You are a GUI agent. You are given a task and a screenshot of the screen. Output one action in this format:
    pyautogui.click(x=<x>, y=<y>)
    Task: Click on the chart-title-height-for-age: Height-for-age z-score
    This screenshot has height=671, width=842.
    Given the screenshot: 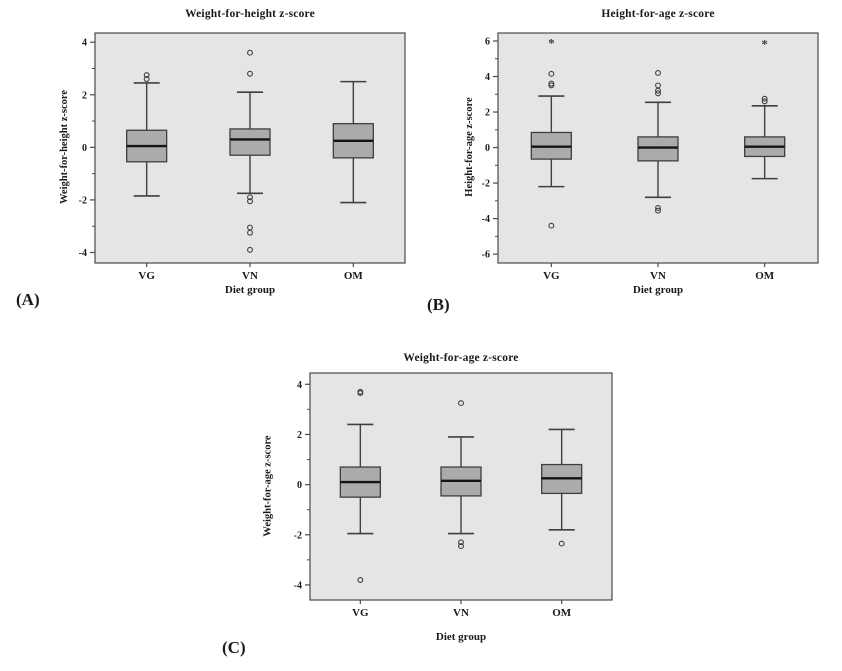 What is the action you would take?
    pyautogui.click(x=658, y=14)
    